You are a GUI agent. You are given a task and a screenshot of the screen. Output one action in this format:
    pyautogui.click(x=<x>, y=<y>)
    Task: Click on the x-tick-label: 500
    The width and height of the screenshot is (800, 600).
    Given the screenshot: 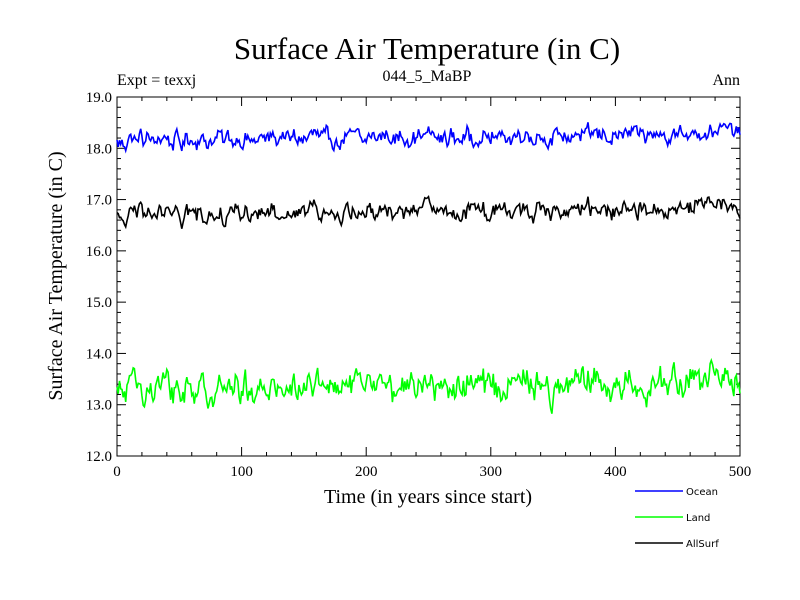 What is the action you would take?
    pyautogui.click(x=740, y=472)
    